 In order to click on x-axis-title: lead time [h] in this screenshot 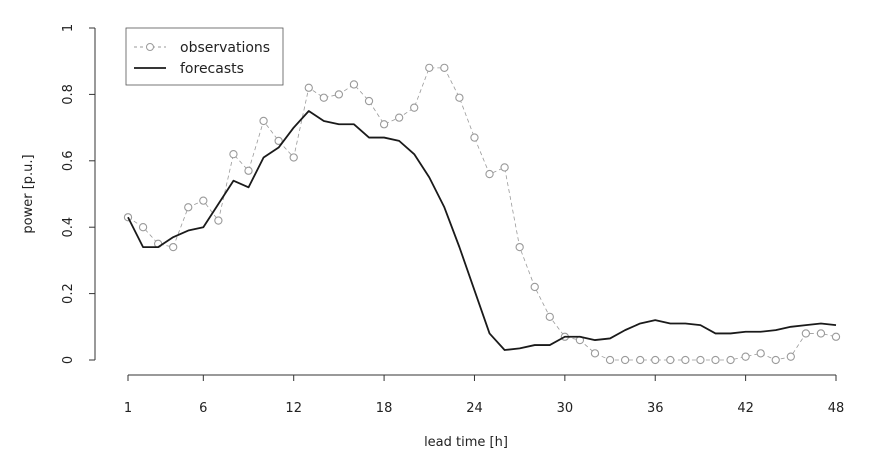, I will do `click(466, 442)`.